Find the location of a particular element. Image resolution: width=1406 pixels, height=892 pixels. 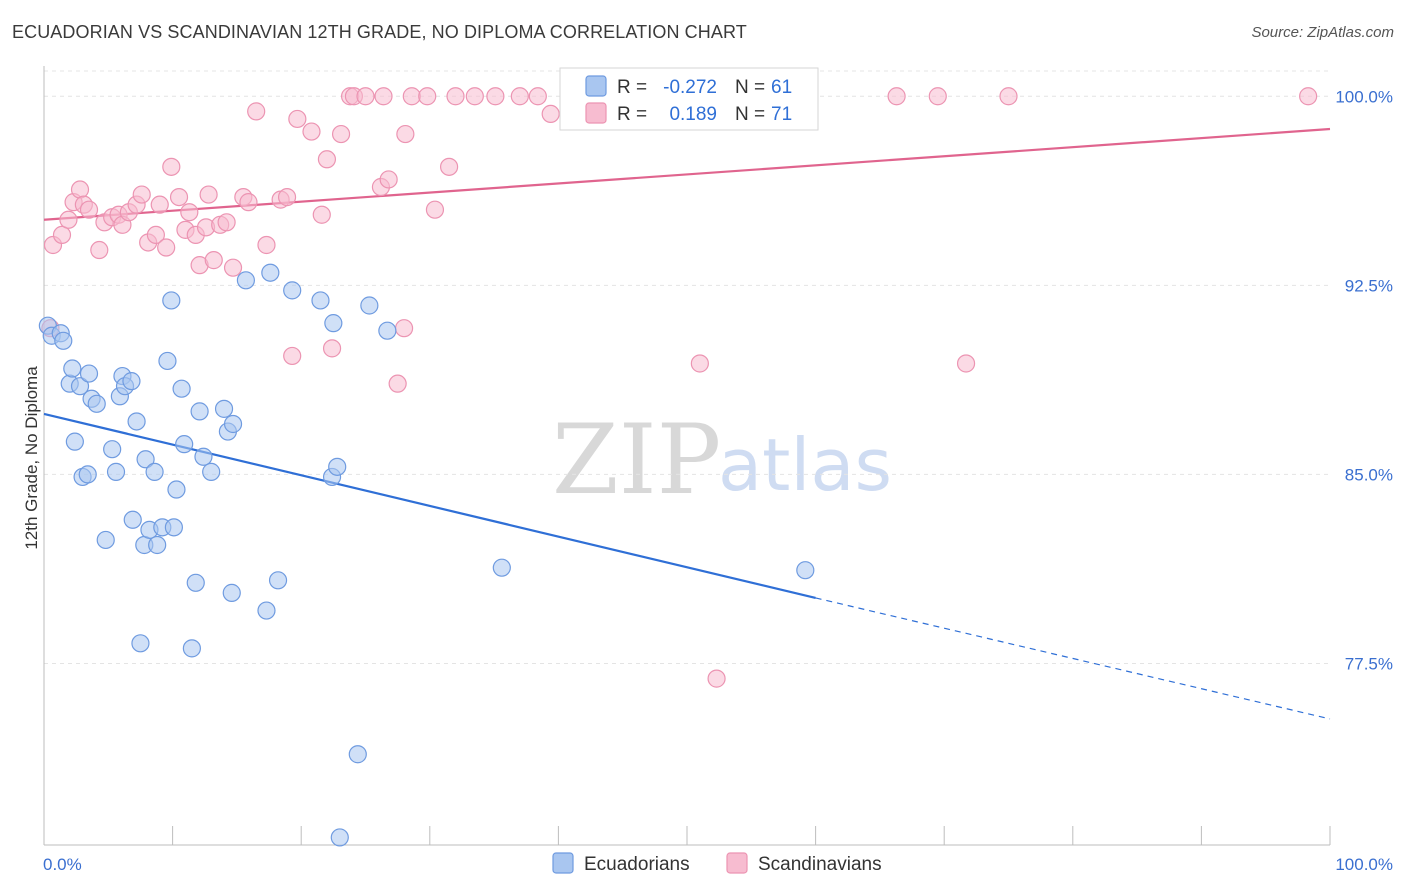

x-tick-labels: 0.0% 100.0% is located at coordinates (718, 864).